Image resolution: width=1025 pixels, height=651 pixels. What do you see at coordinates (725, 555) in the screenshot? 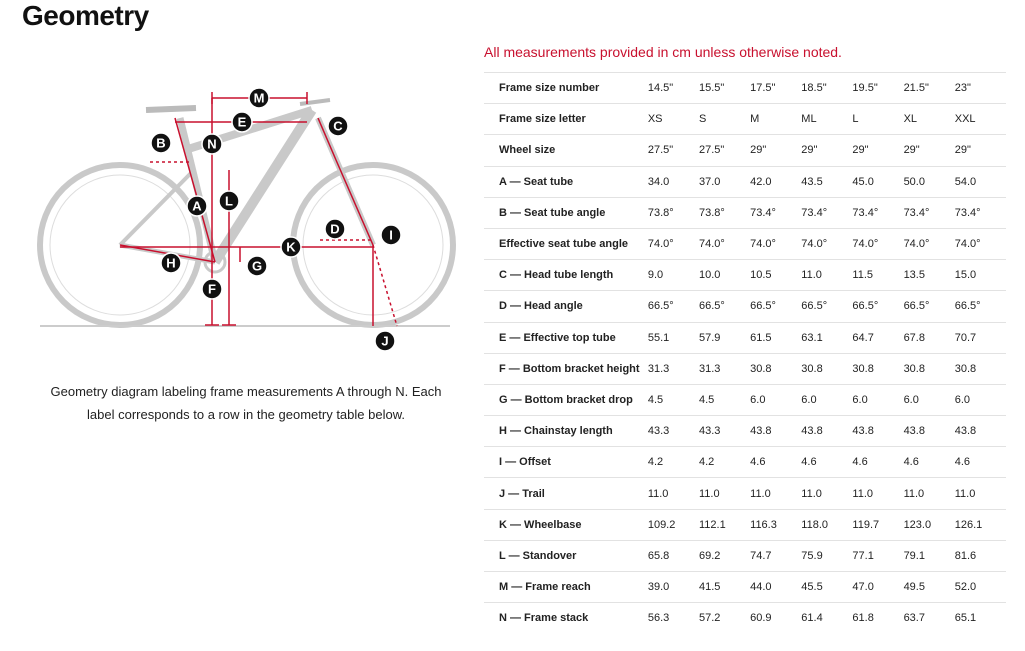
I see `cell-value: 69.2` at bounding box center [725, 555].